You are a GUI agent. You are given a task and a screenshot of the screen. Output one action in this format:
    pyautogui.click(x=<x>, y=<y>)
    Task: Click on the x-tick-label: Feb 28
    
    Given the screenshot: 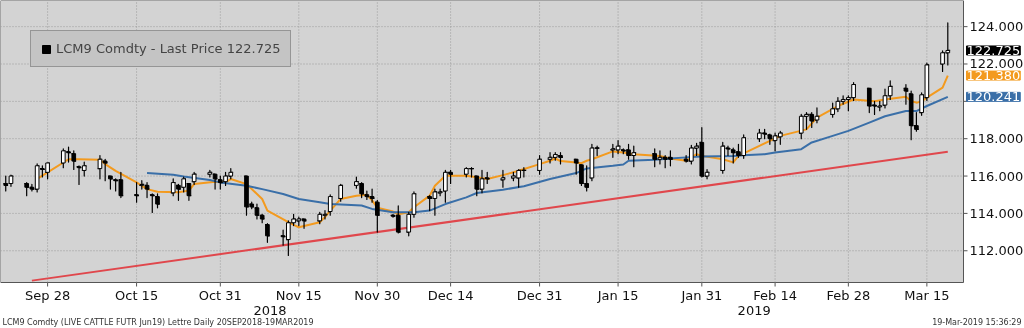 What is the action you would take?
    pyautogui.click(x=848, y=295)
    